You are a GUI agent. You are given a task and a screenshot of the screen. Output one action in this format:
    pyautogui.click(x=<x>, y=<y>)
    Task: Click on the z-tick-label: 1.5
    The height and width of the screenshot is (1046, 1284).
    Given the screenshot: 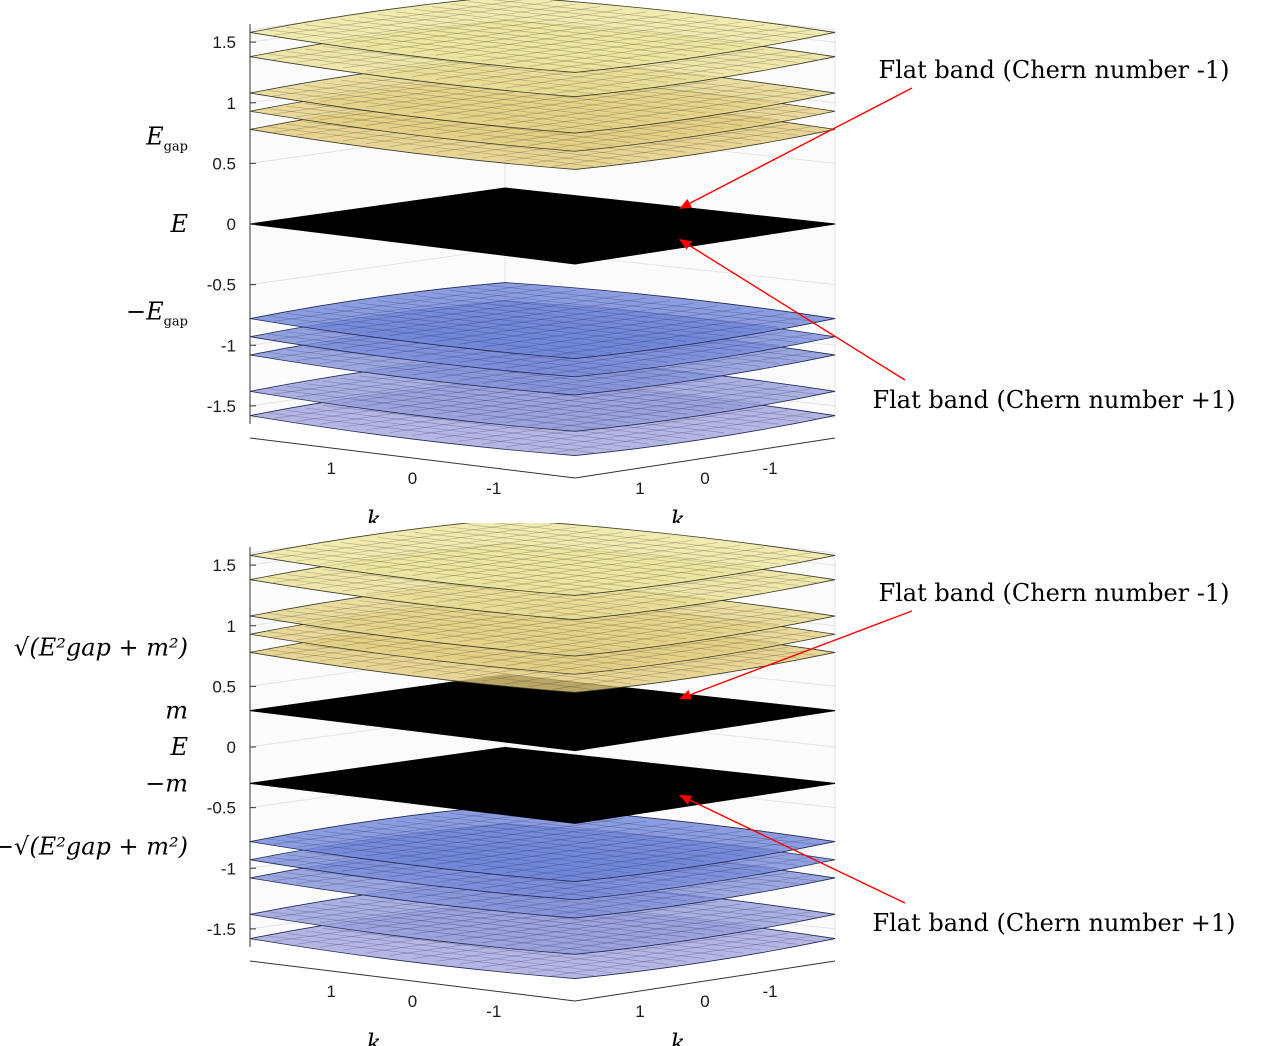 What is the action you would take?
    pyautogui.click(x=224, y=565)
    